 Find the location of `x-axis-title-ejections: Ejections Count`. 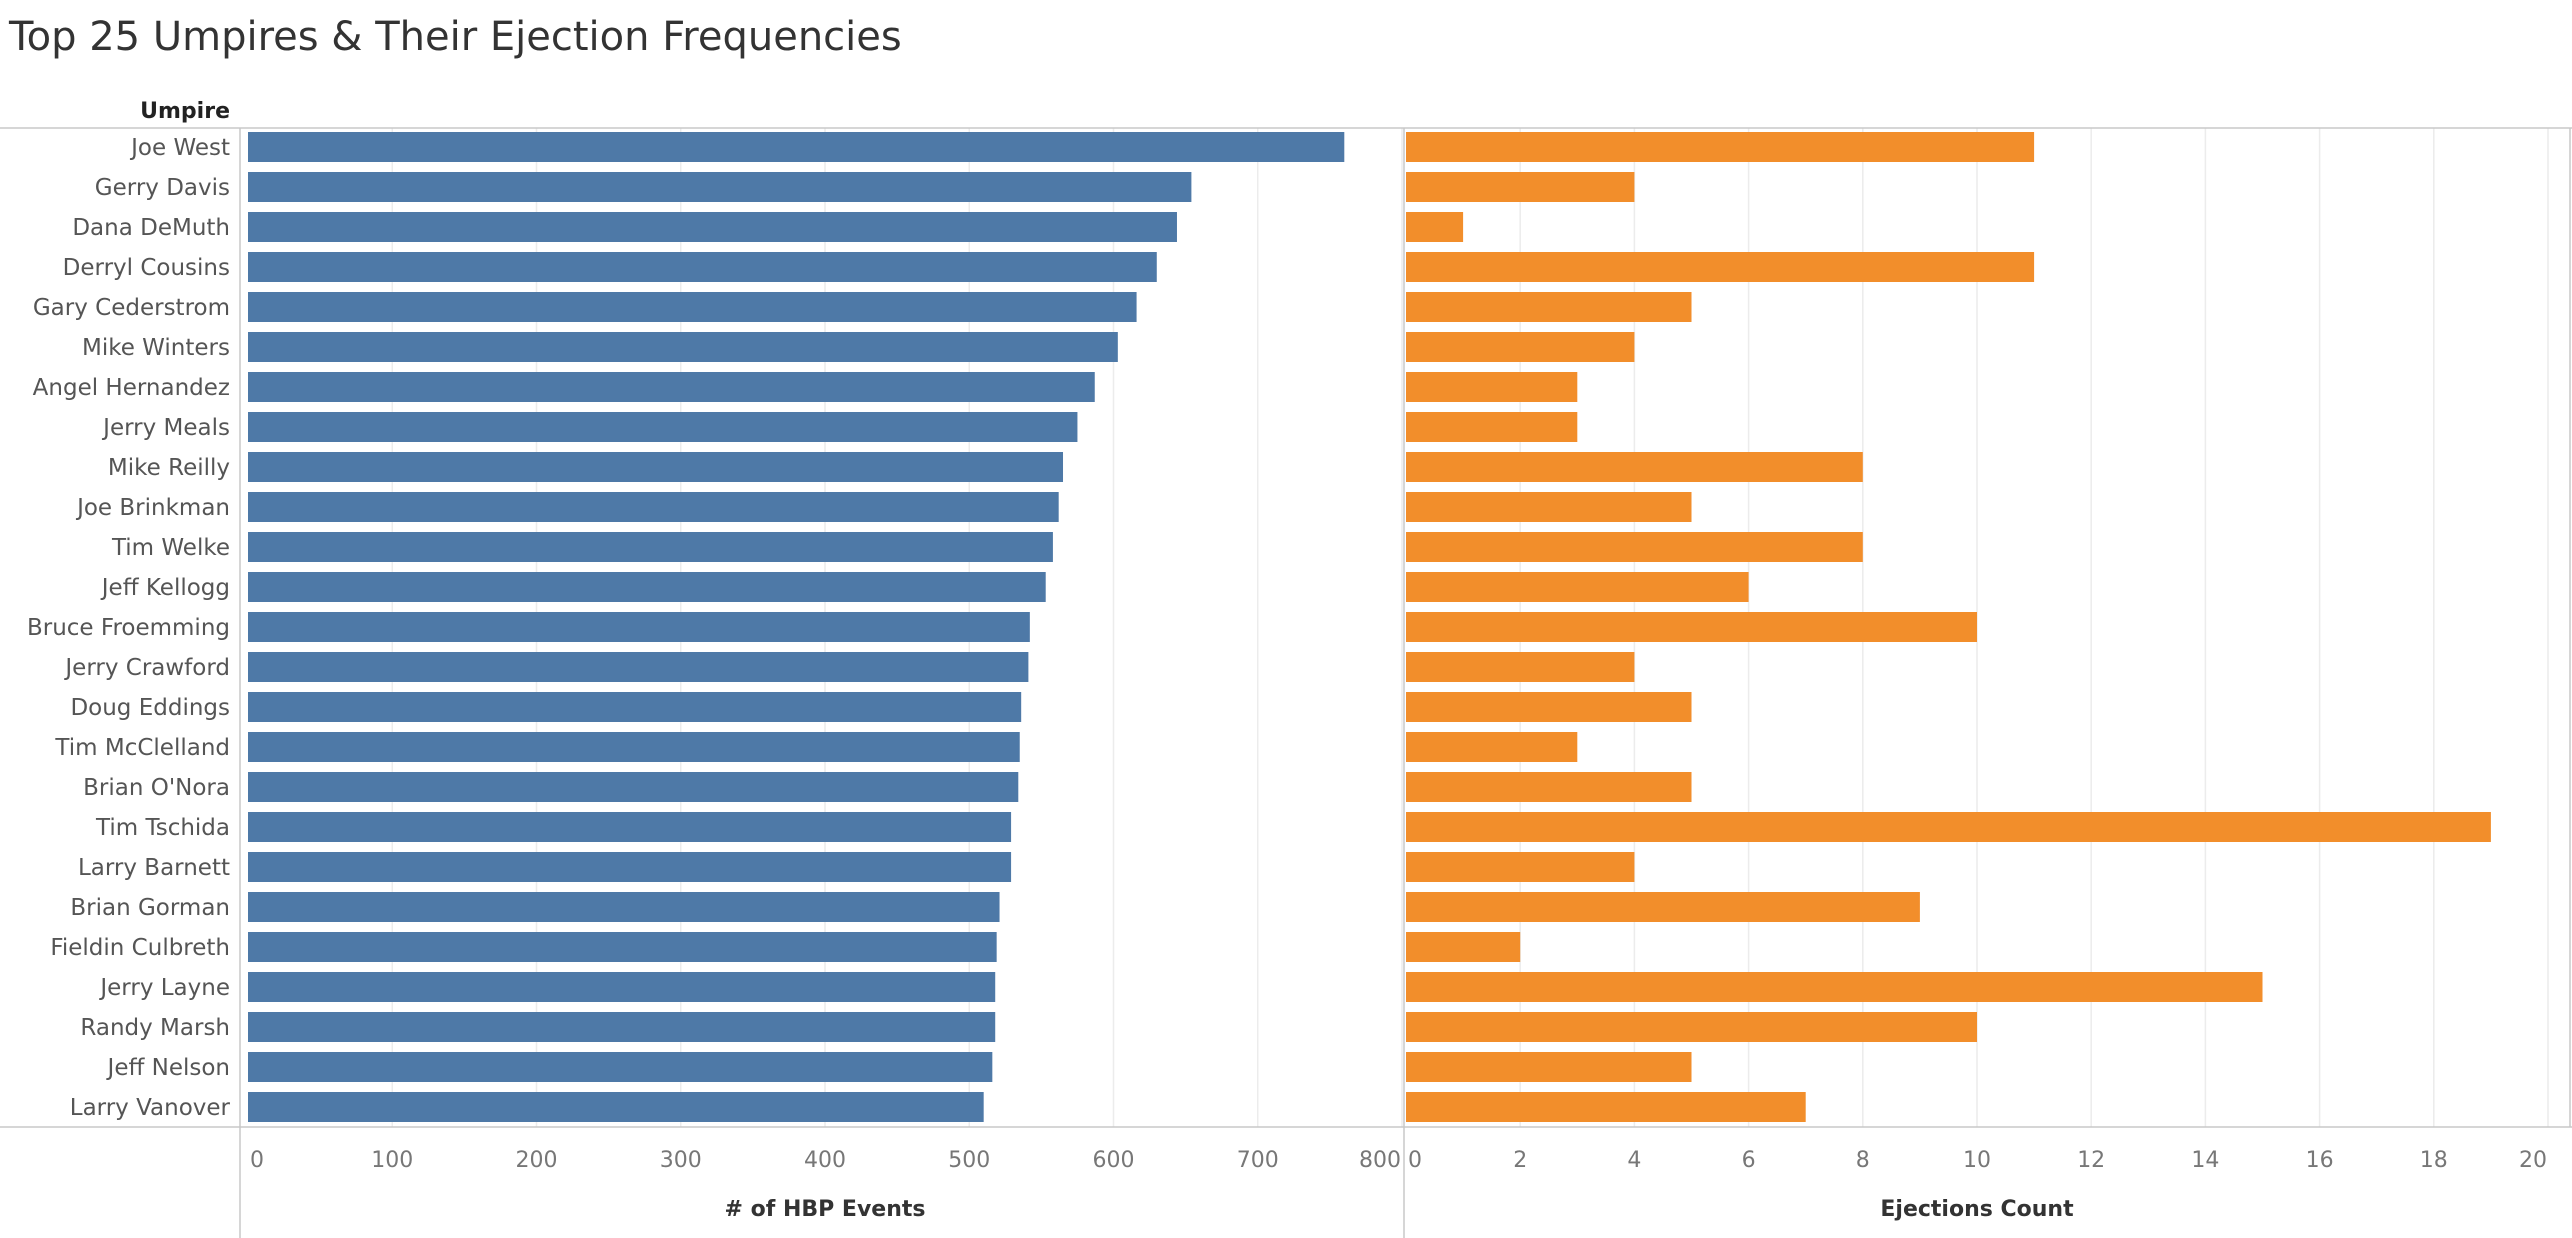

x-axis-title-ejections: Ejections Count is located at coordinates (1977, 1209).